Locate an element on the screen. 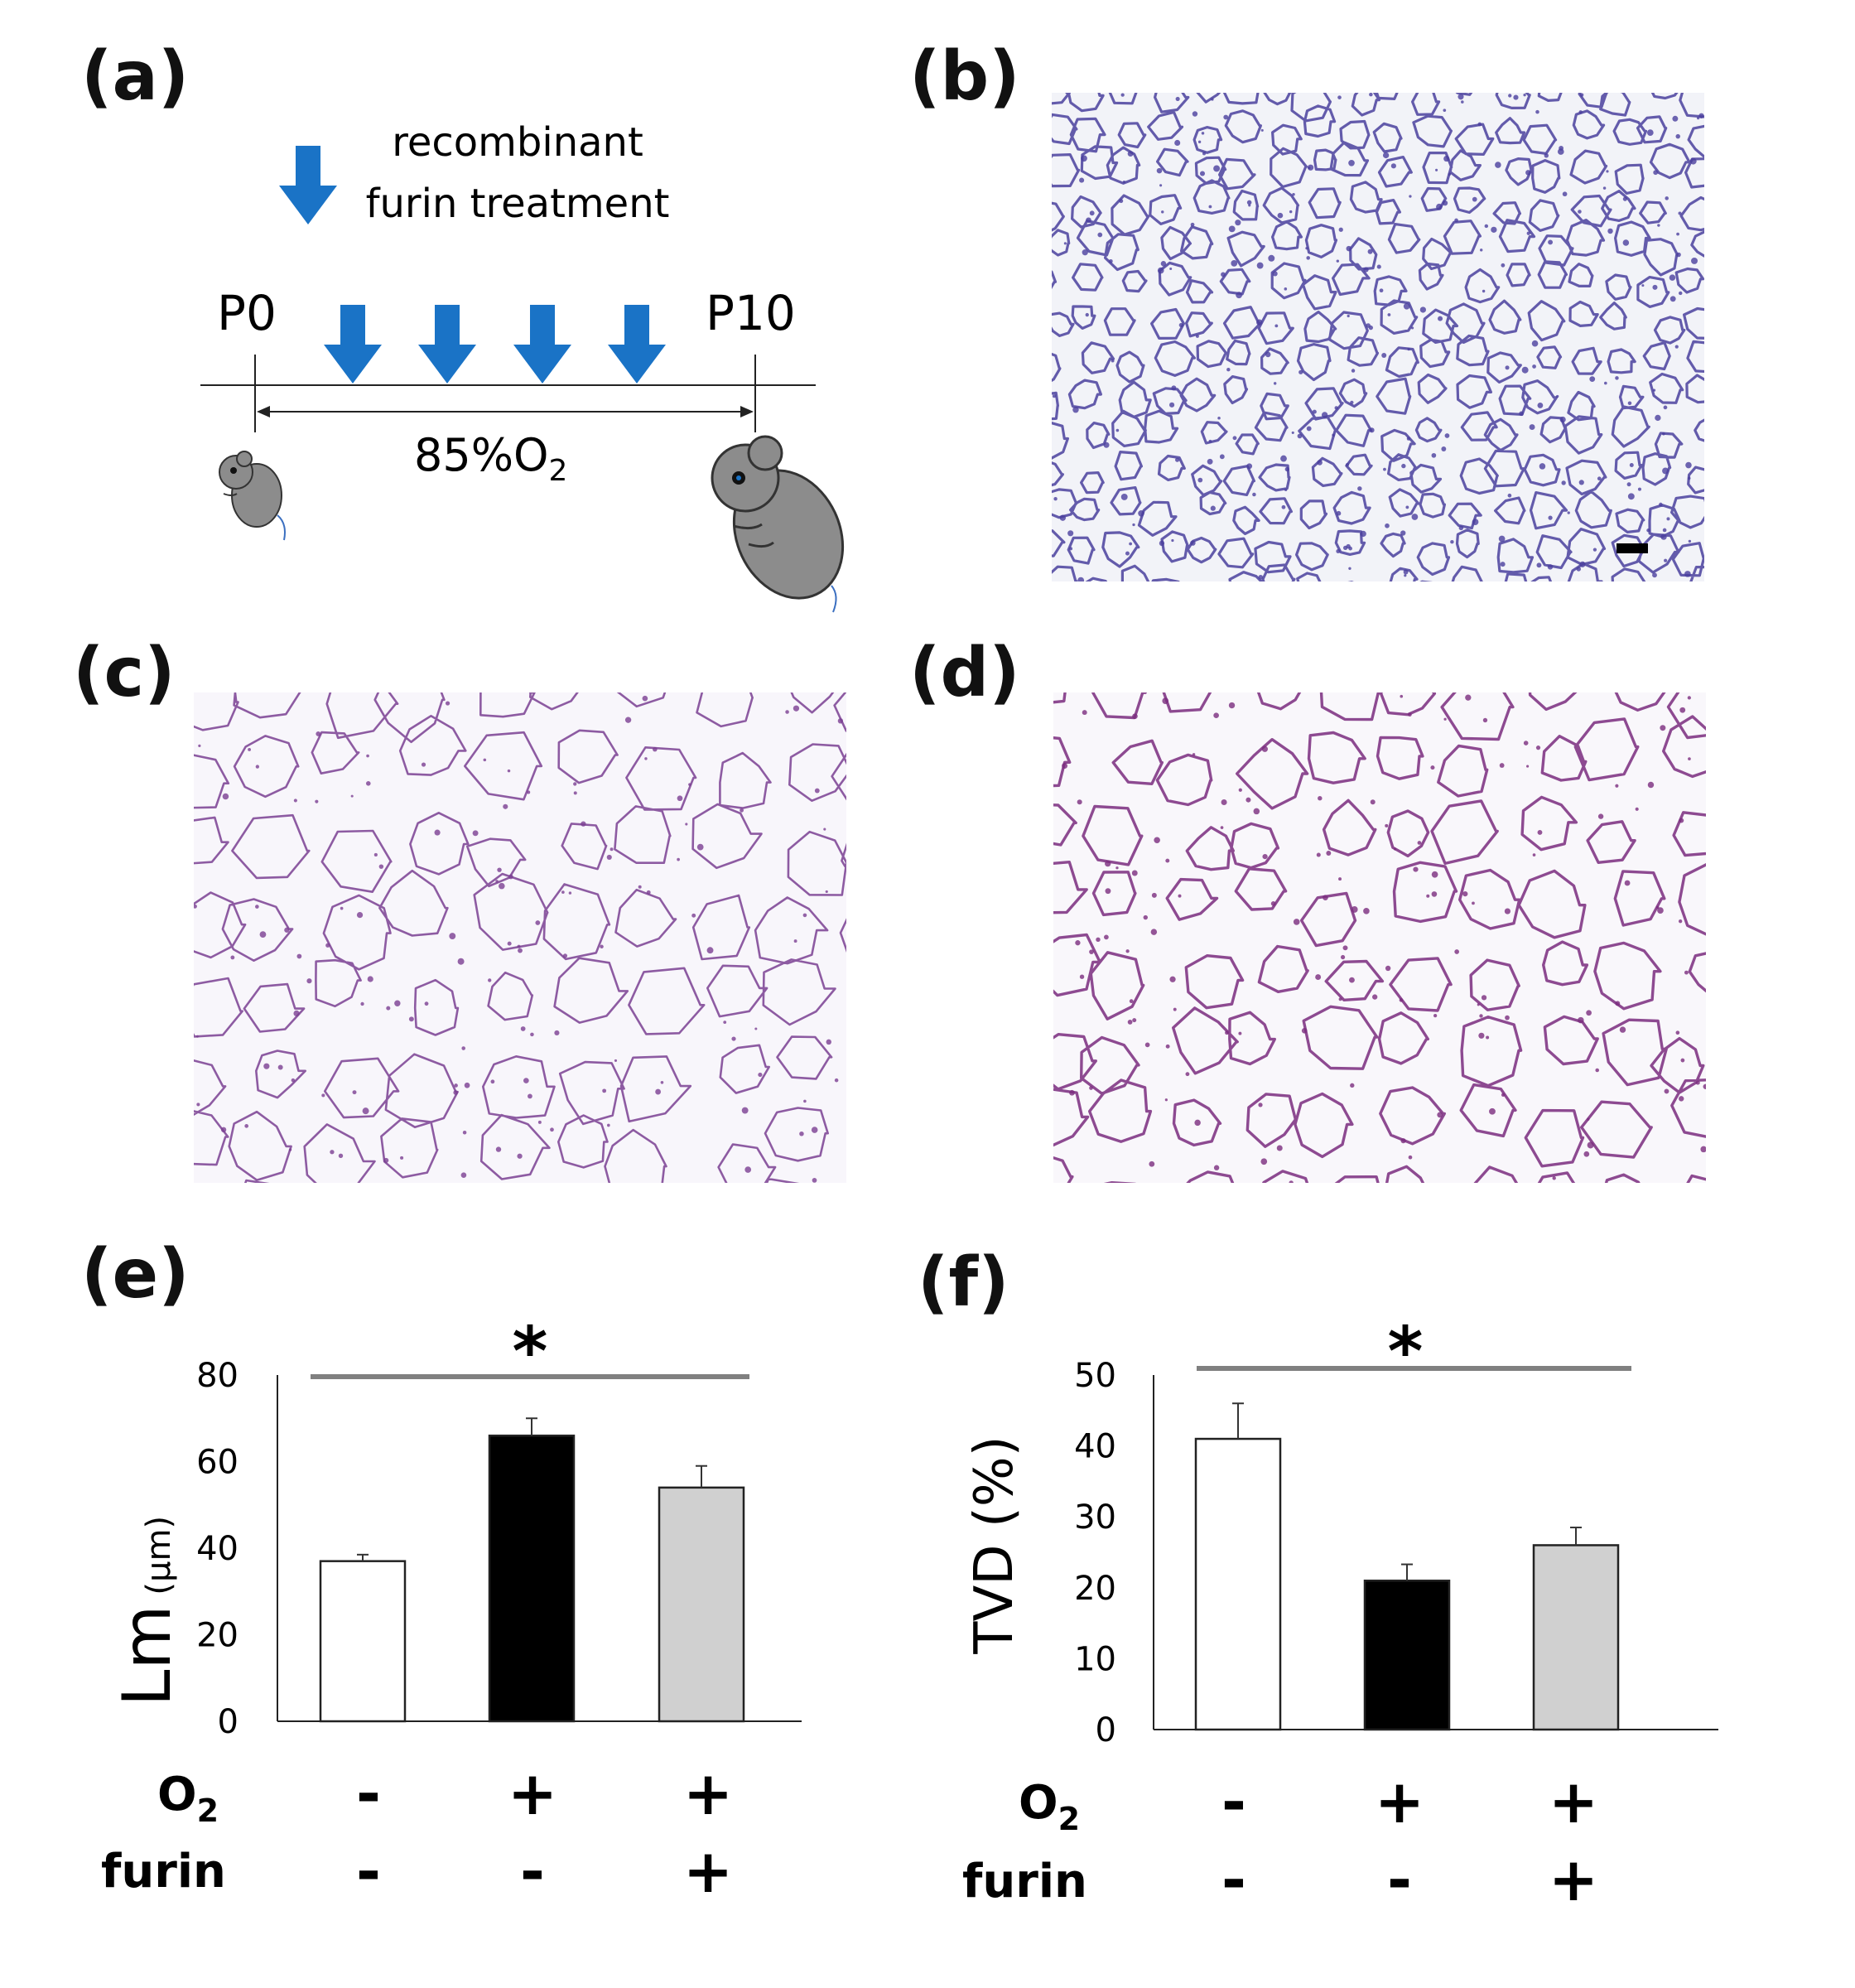 The width and height of the screenshot is (1855, 1988). y-tick-label: 80 is located at coordinates (217, 1376).